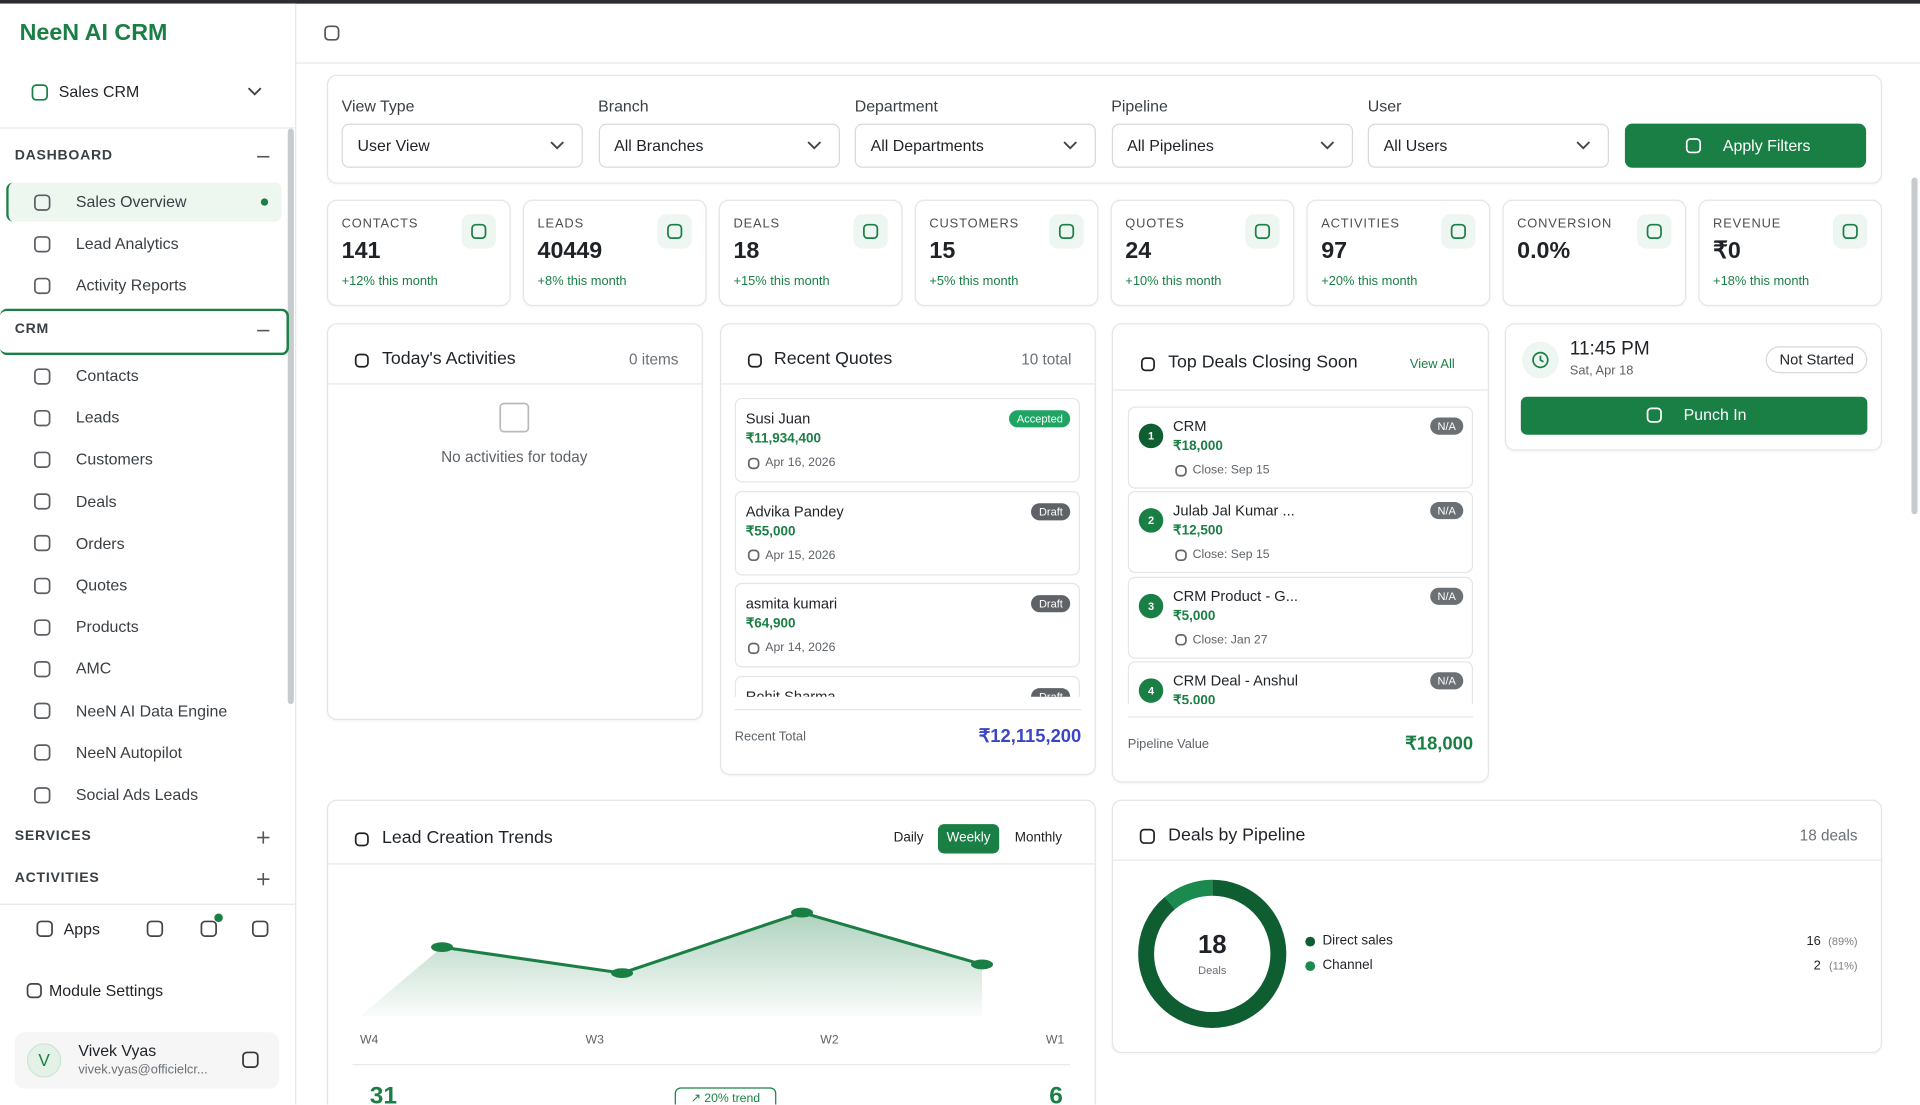  Describe the element at coordinates (131, 201) in the screenshot. I see `nav-item: Sales Overview` at that location.